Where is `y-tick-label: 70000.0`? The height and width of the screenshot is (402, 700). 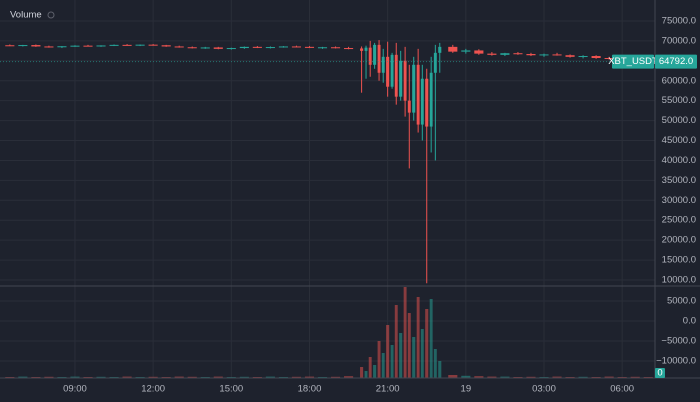
y-tick-label: 70000.0 is located at coordinates (679, 40).